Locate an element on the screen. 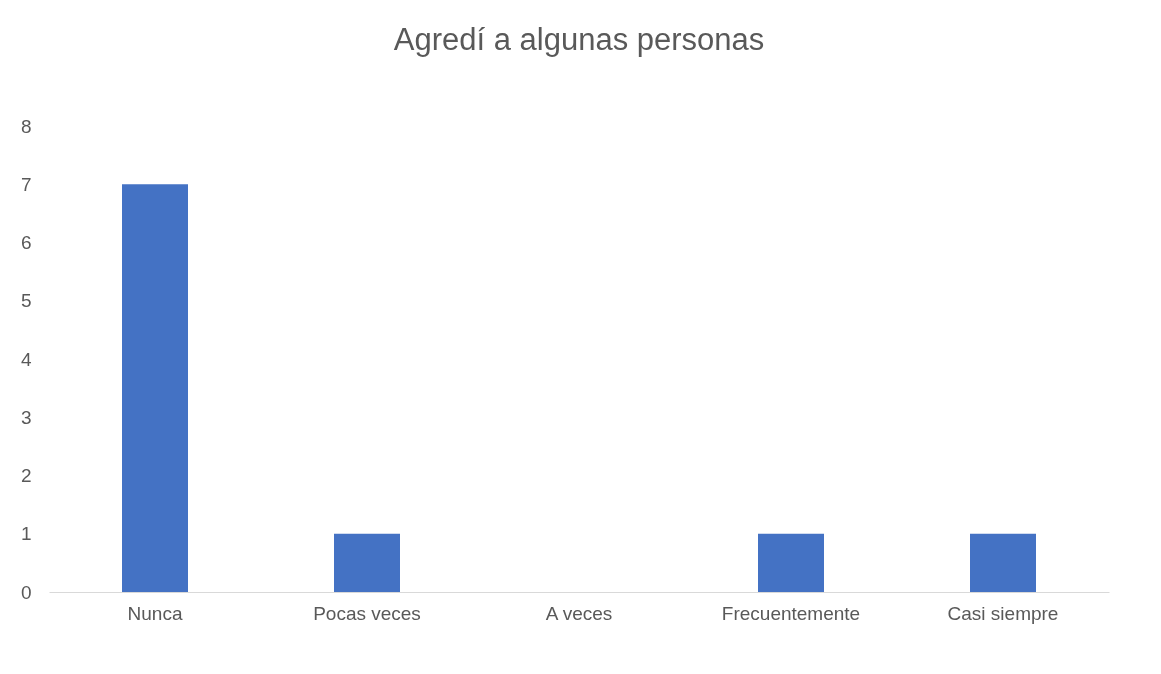 The height and width of the screenshot is (674, 1161). y-tick-label: 2 is located at coordinates (26, 475).